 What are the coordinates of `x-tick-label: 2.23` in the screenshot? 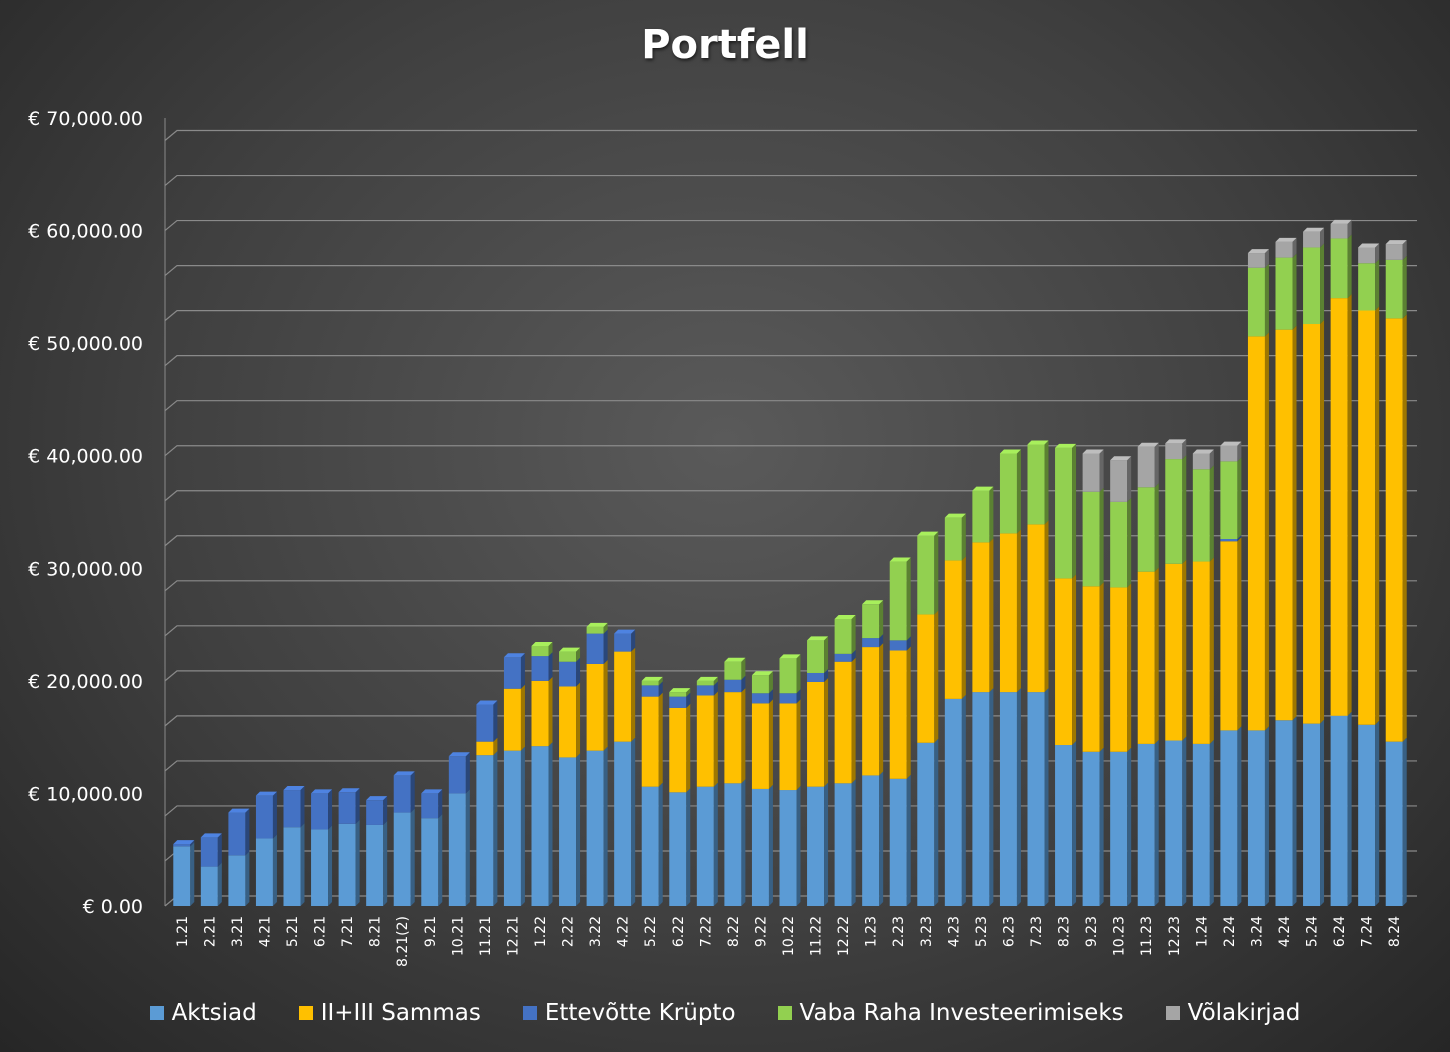 It's located at (899, 931).